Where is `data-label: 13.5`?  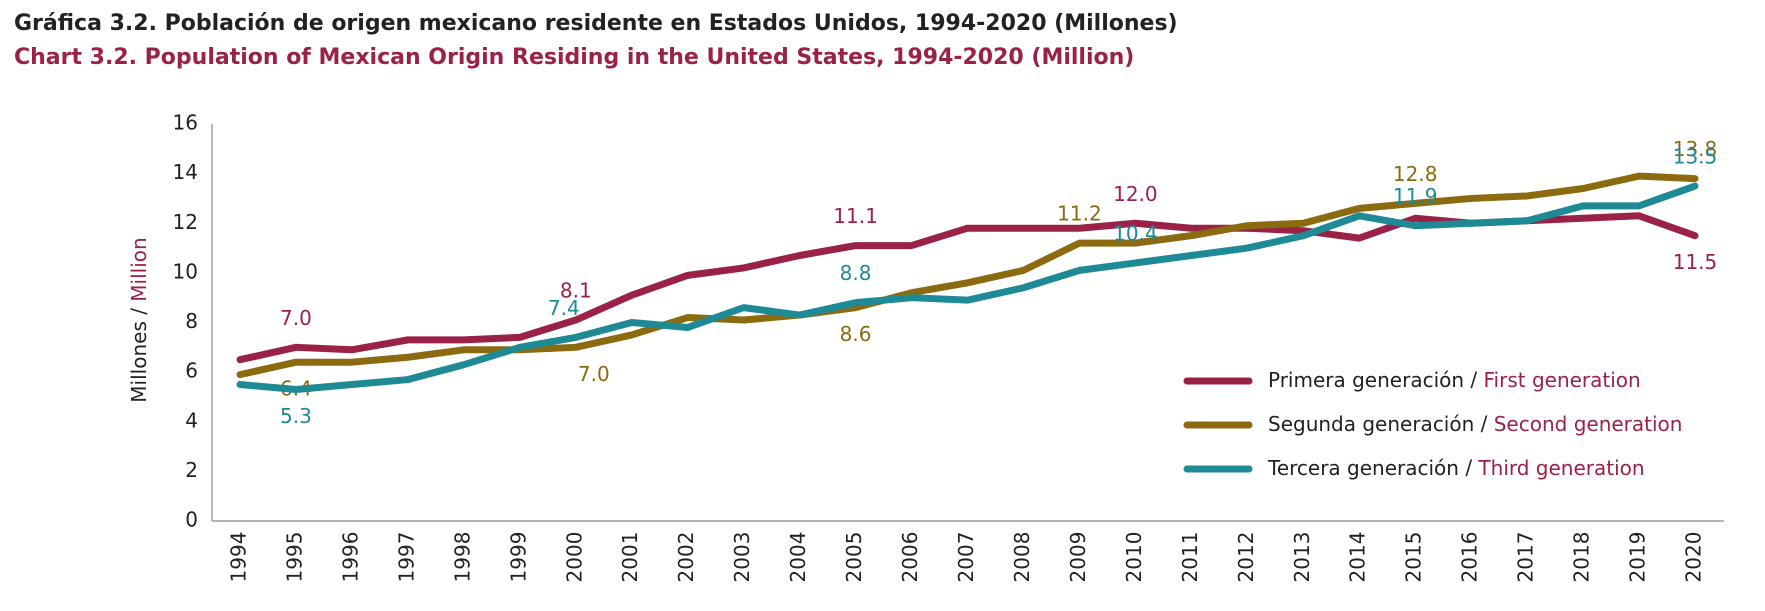
data-label: 13.5 is located at coordinates (1695, 157).